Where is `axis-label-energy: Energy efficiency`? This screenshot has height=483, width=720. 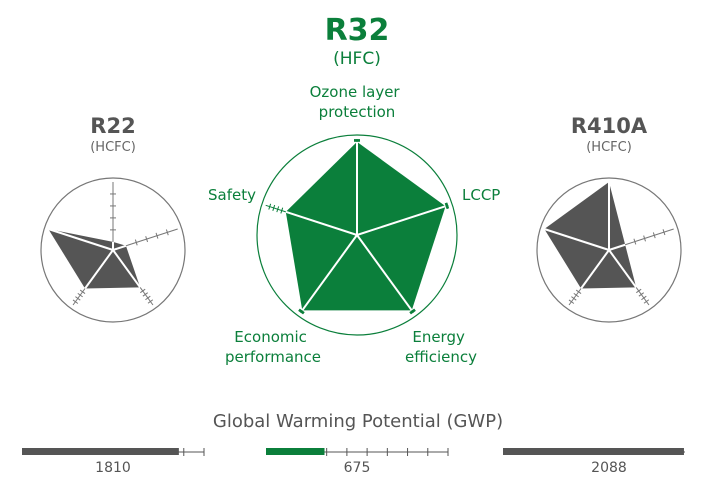
axis-label-energy: Energy efficiency is located at coordinates (441, 347).